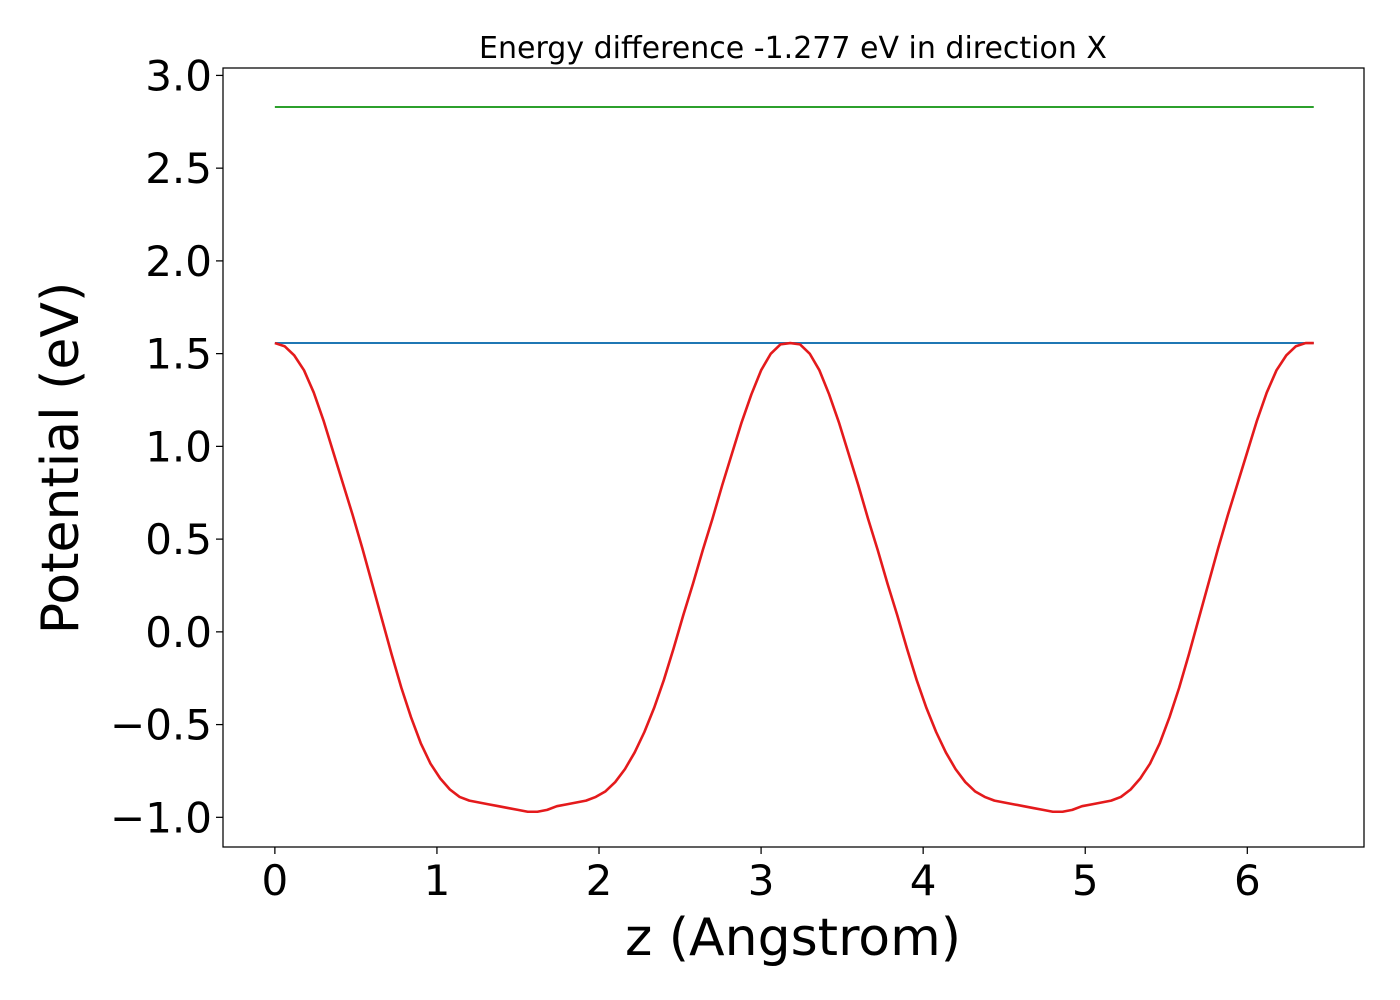 This screenshot has width=1400, height=1000. I want to click on y-tick-label: 2.5, so click(178, 168).